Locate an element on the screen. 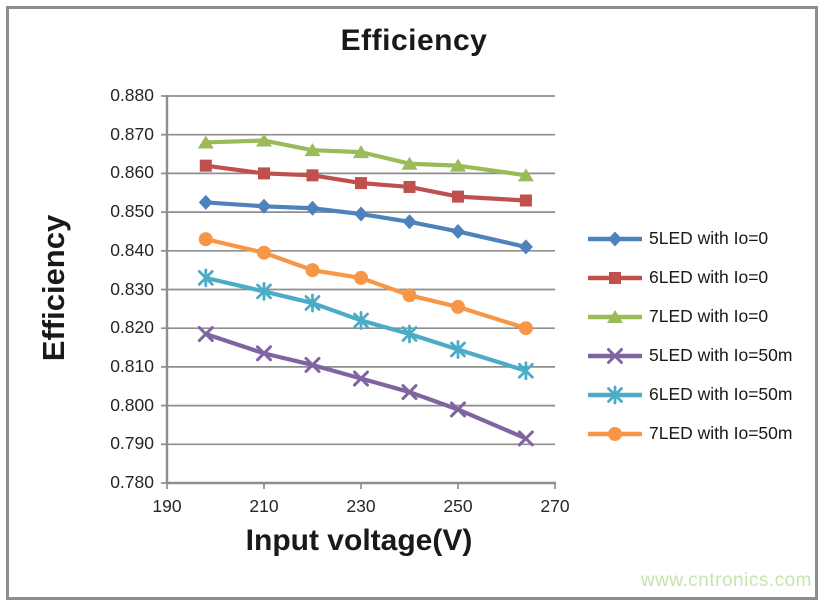  y-tick-label: 0.880 is located at coordinates (132, 95).